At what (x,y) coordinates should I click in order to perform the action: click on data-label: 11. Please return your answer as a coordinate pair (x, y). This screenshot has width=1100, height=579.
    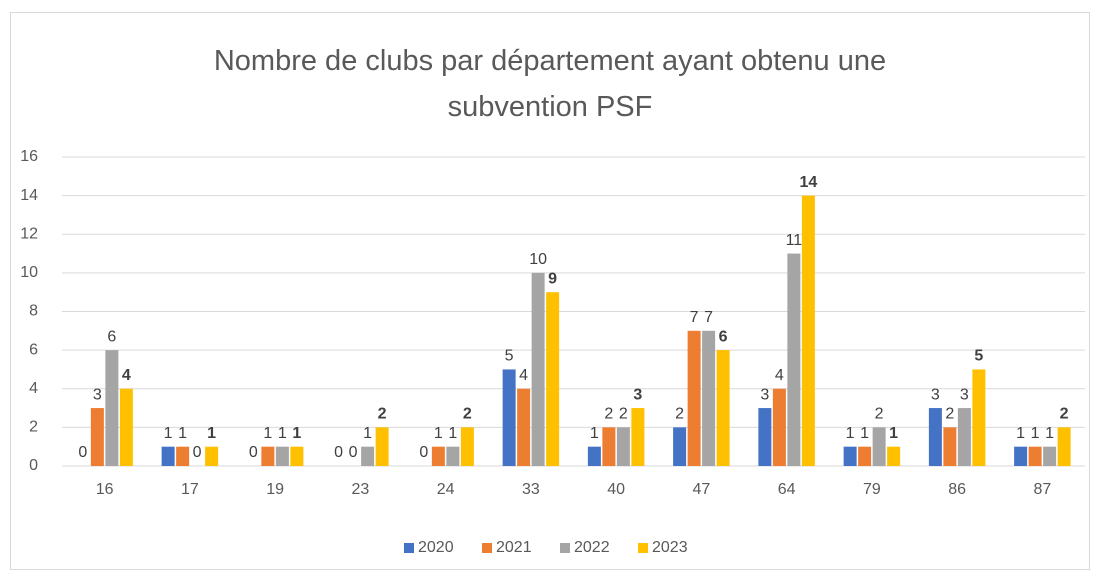
    Looking at the image, I should click on (794, 240).